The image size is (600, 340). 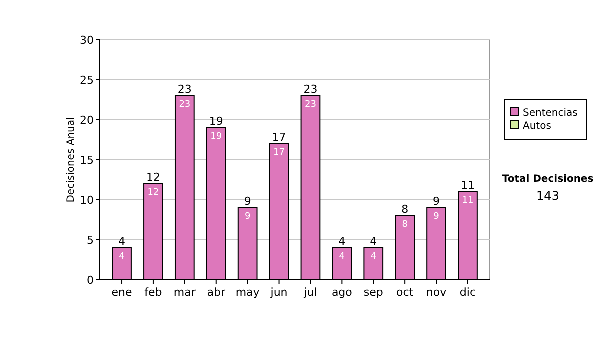 I want to click on legend-label: Autos, so click(x=537, y=126).